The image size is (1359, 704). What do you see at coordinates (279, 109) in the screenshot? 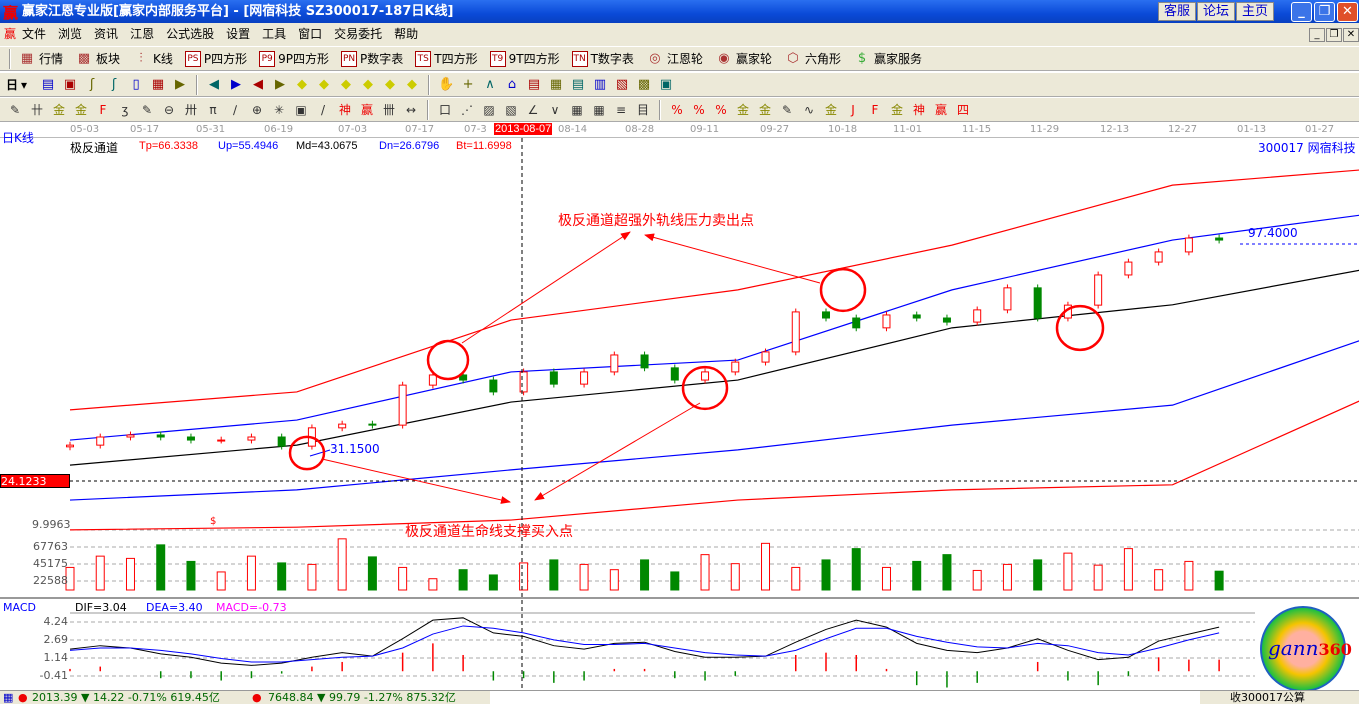
I see `drawing-tool-icon: ✳` at bounding box center [279, 109].